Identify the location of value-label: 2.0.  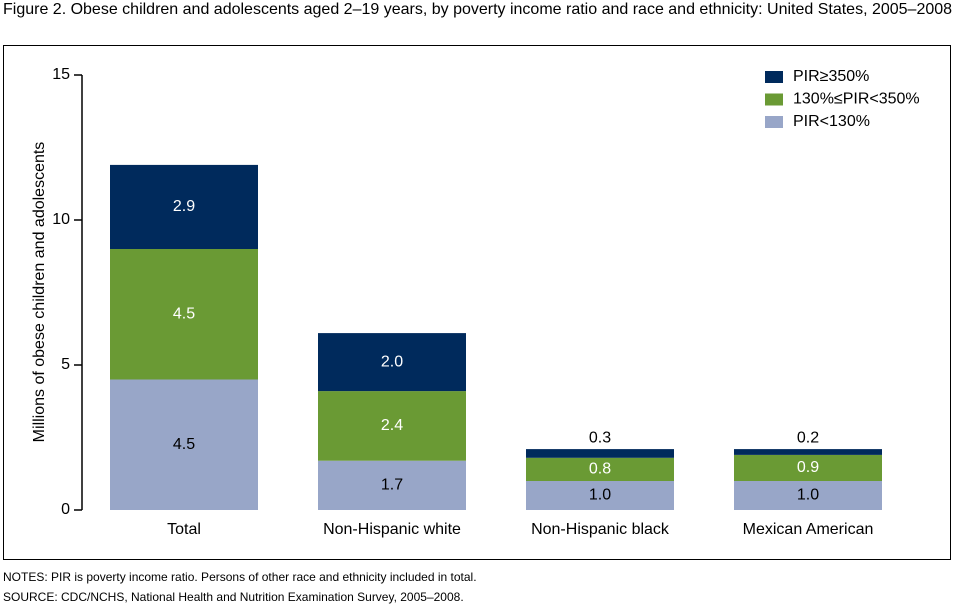
(392, 361).